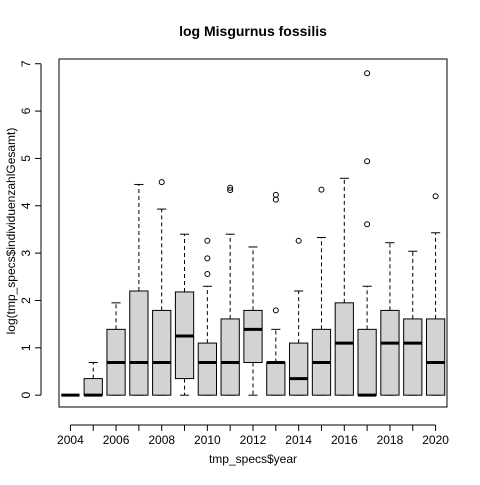 Image resolution: width=480 pixels, height=485 pixels. I want to click on y-tick-label: 7, so click(26, 63).